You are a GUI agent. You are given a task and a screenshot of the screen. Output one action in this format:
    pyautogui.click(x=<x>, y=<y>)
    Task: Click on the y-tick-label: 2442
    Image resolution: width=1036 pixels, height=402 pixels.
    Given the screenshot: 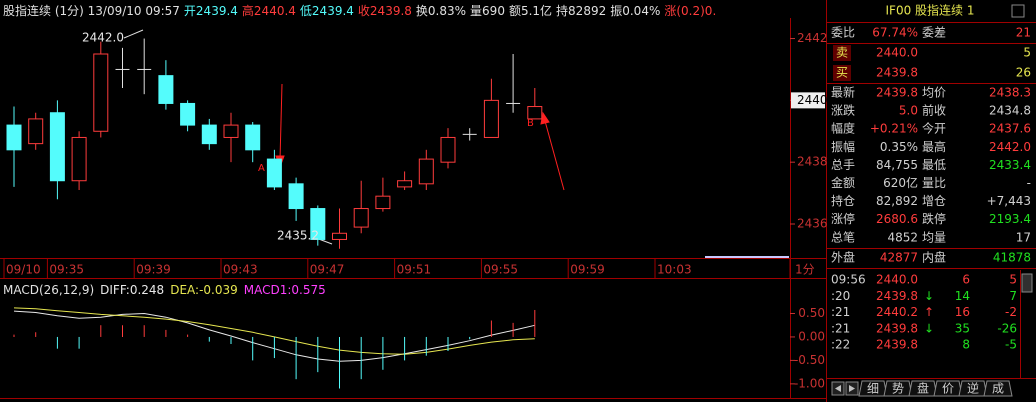 What is the action you would take?
    pyautogui.click(x=812, y=38)
    